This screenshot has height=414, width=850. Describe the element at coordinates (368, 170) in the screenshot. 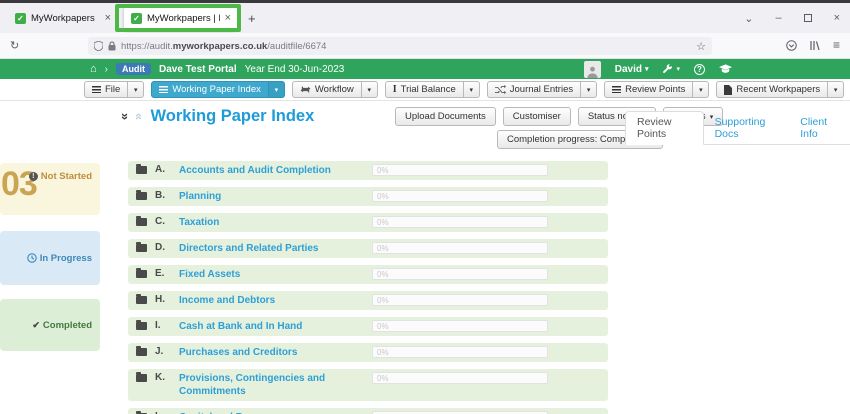

I see `workpaper-section-row: A. Accounts and Audit Completion 0%` at that location.